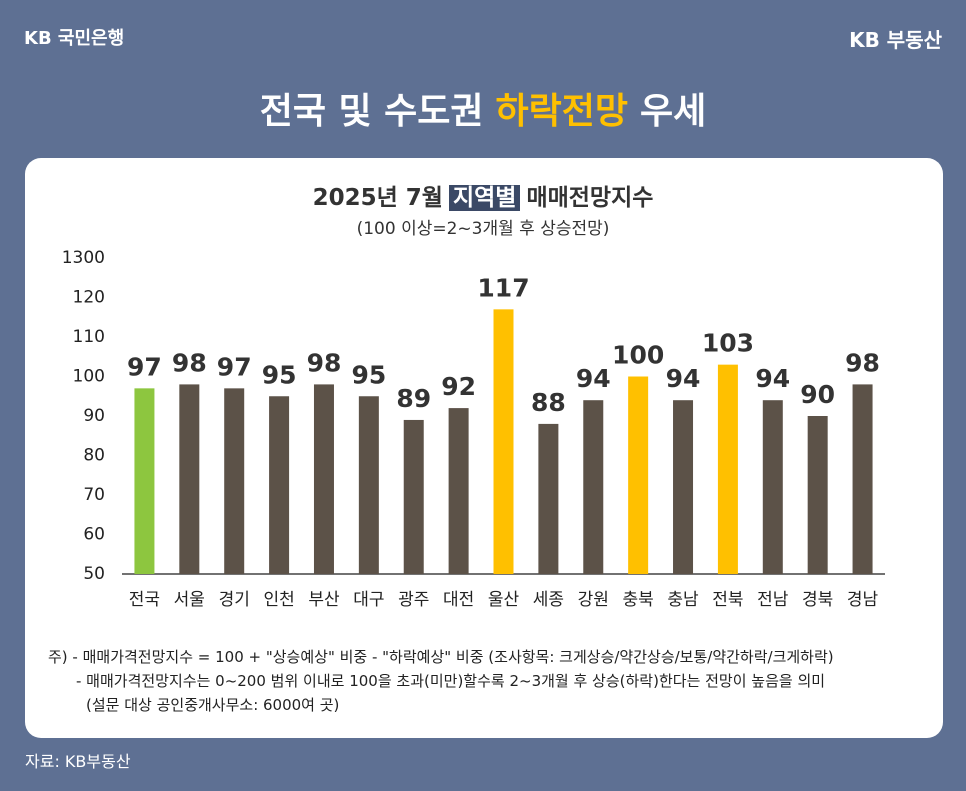  What do you see at coordinates (94, 416) in the screenshot?
I see `y-tick-label: 90` at bounding box center [94, 416].